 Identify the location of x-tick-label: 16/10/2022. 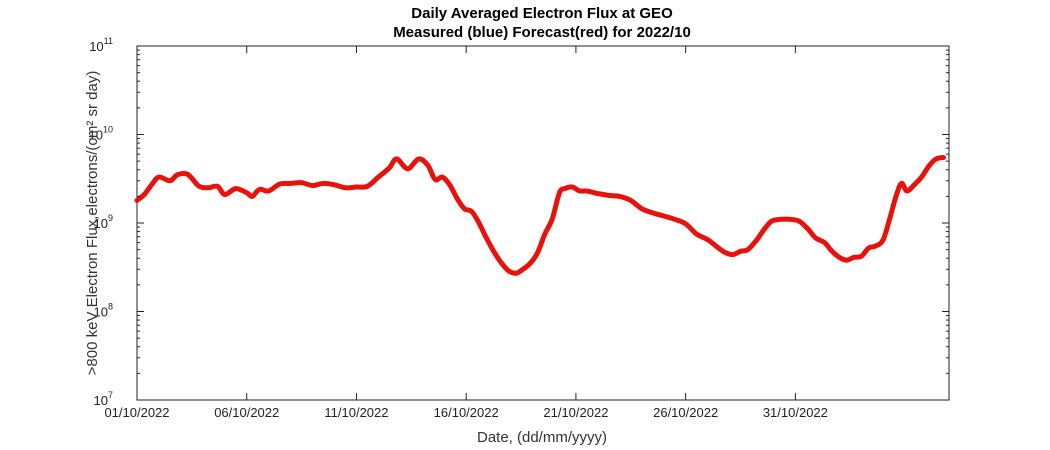
(466, 412).